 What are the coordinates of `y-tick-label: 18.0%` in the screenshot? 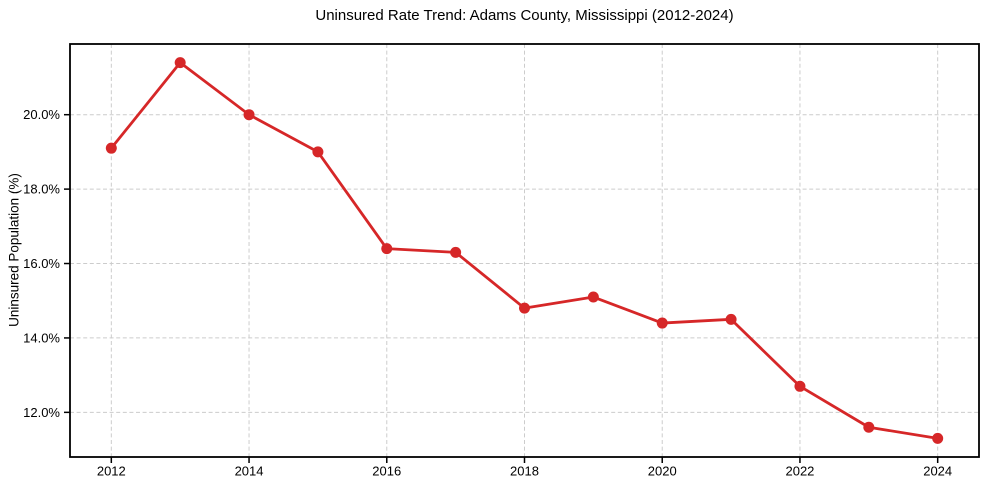 It's located at (41, 189).